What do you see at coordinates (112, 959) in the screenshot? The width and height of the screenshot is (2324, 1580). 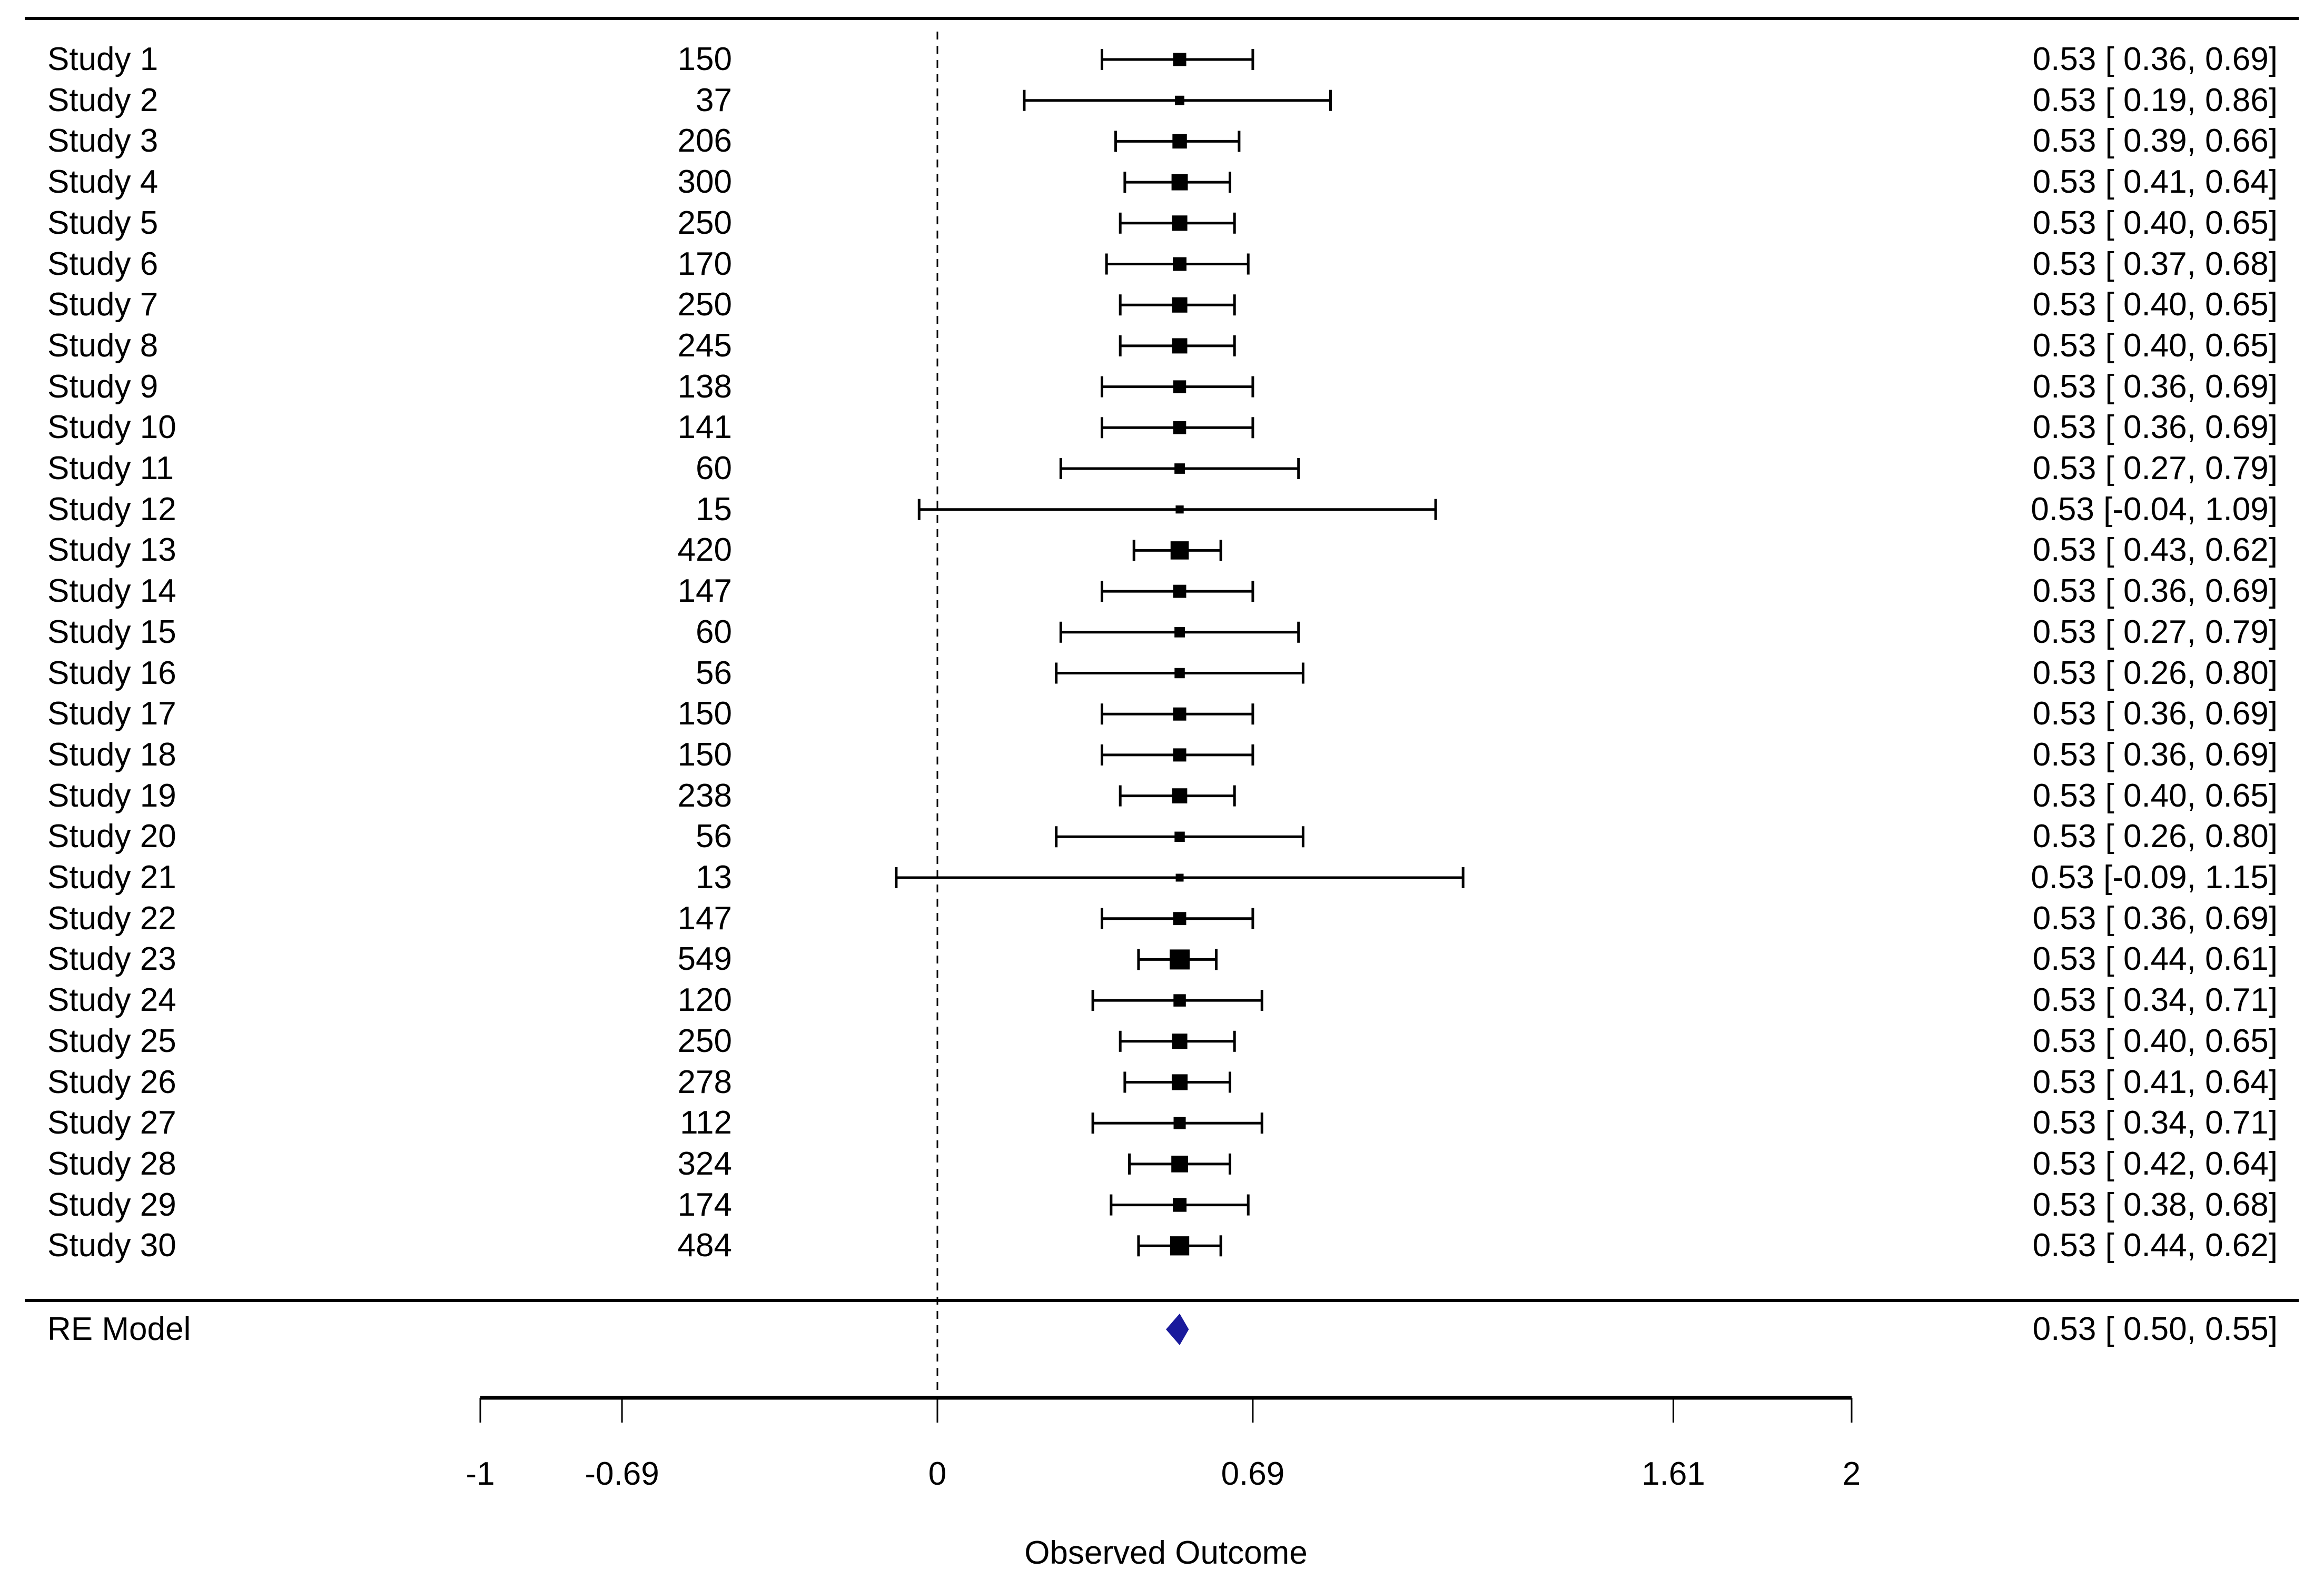 I see `study-label: Study 23` at bounding box center [112, 959].